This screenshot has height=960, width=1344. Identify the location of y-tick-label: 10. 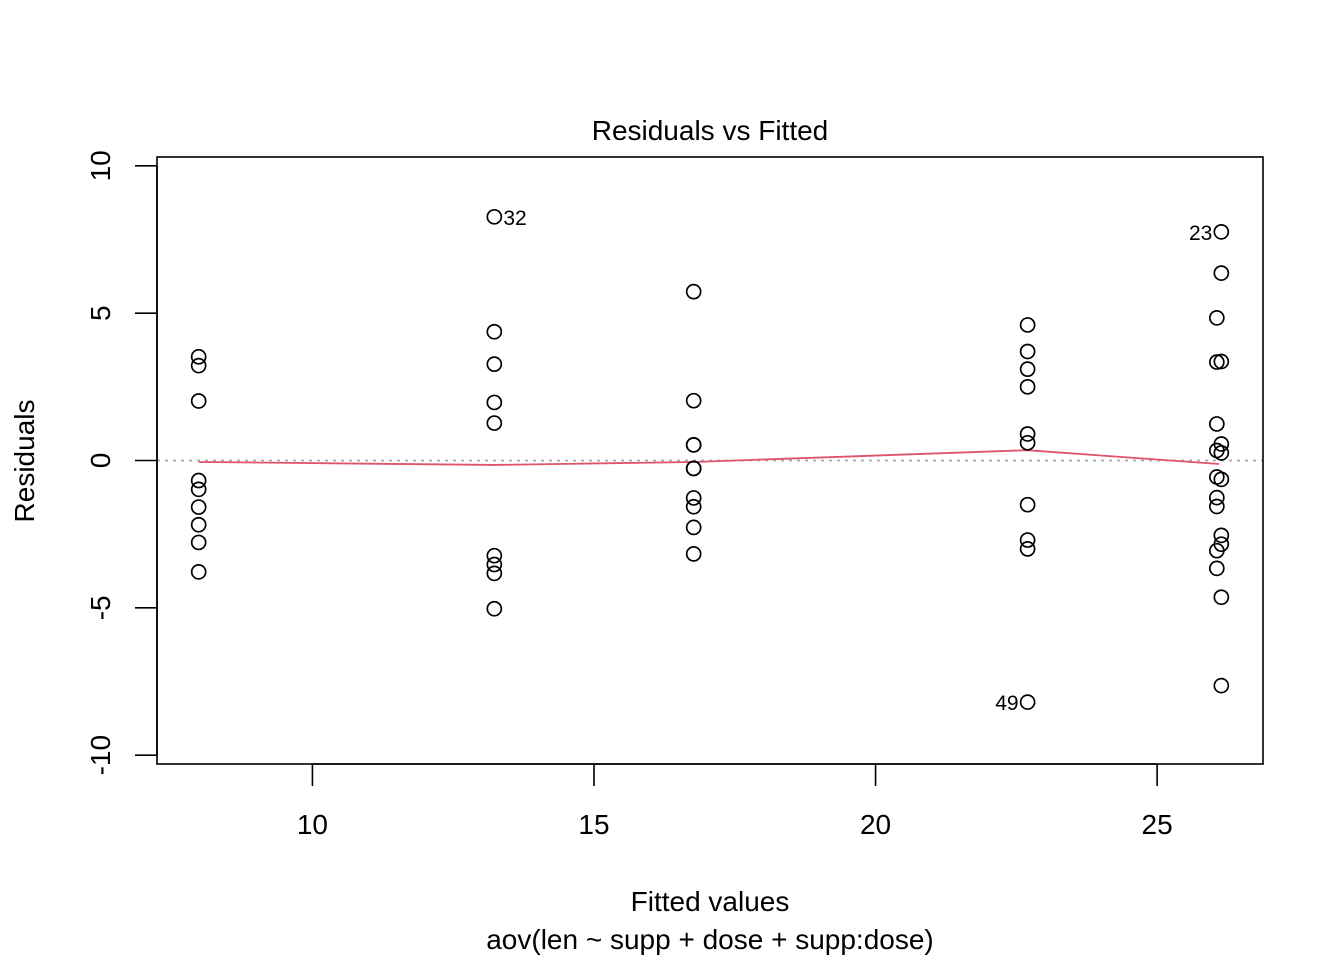
(100, 165).